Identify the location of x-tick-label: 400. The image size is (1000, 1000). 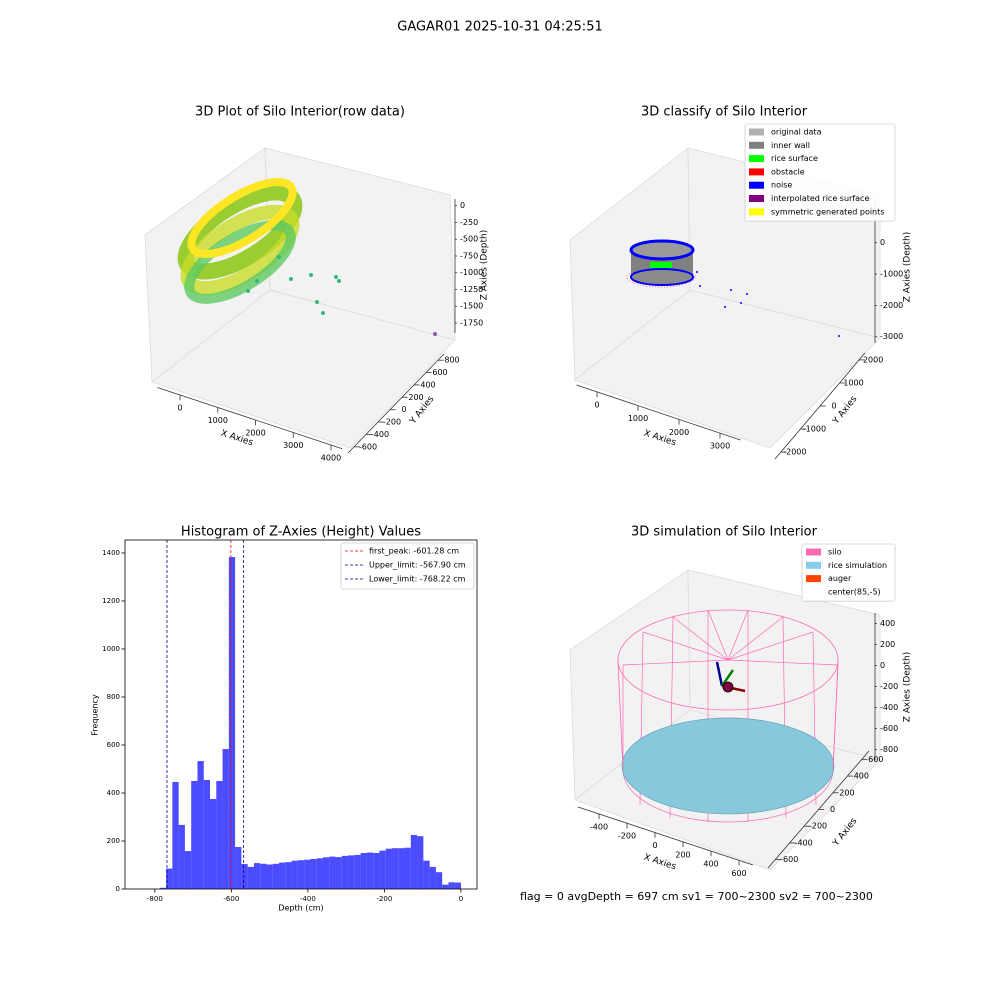
(710, 864).